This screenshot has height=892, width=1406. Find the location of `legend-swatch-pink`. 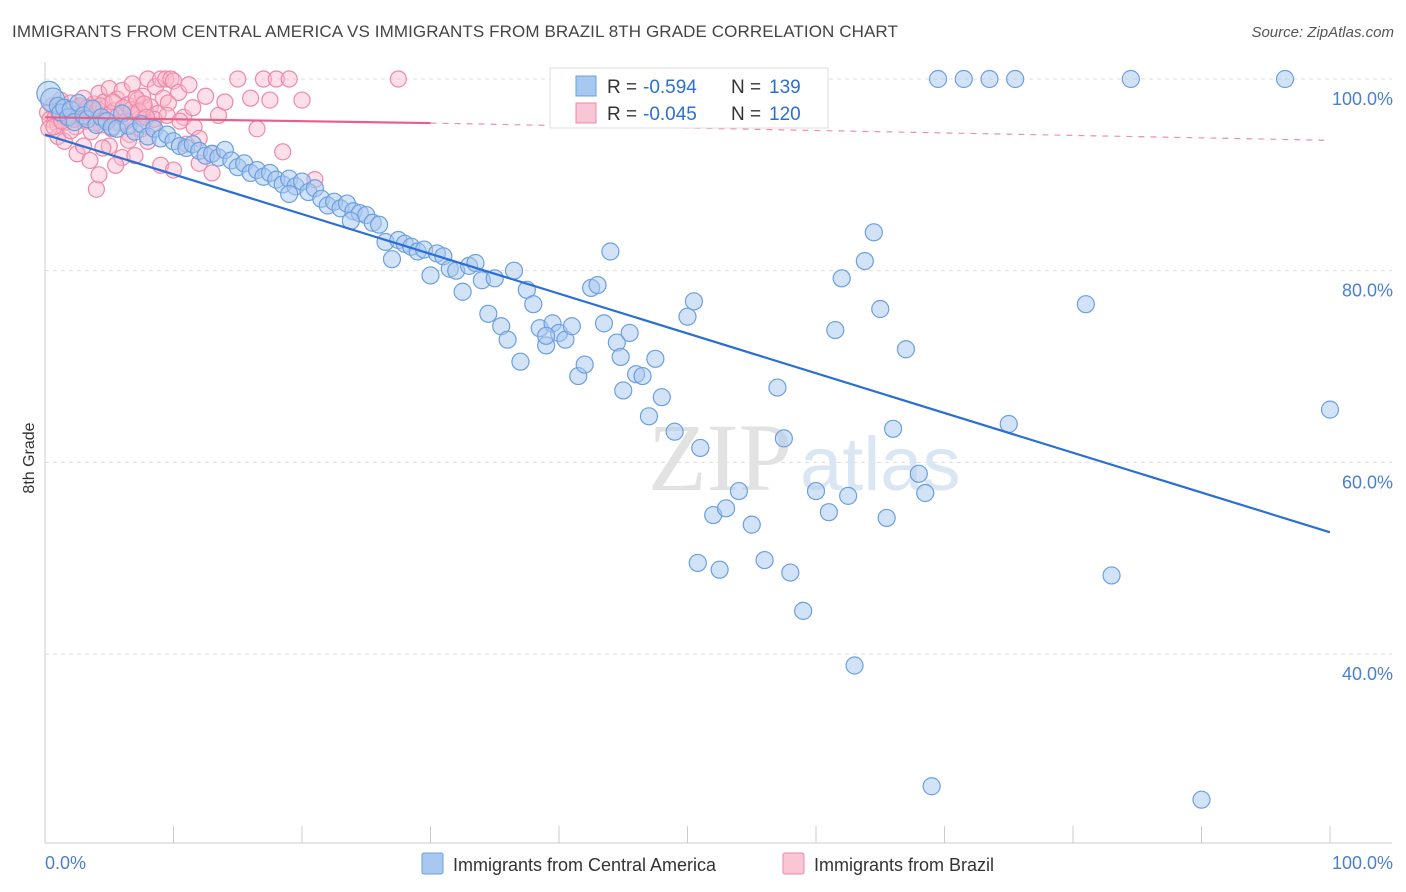

legend-swatch-pink is located at coordinates (586, 113).